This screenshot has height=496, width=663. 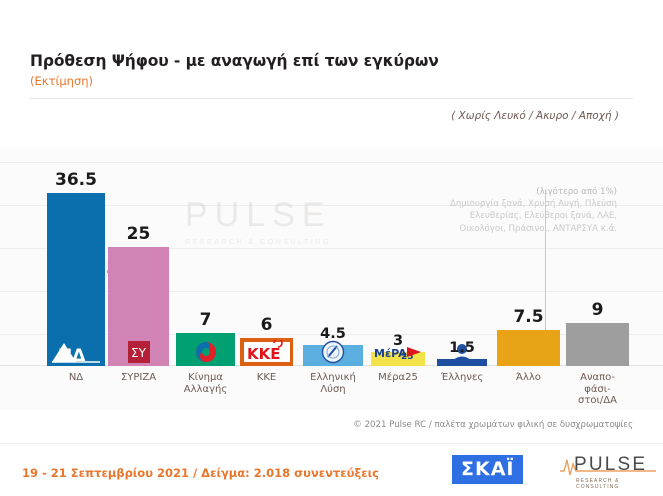 What do you see at coordinates (528, 317) in the screenshot?
I see `bar-value-label: 7.5` at bounding box center [528, 317].